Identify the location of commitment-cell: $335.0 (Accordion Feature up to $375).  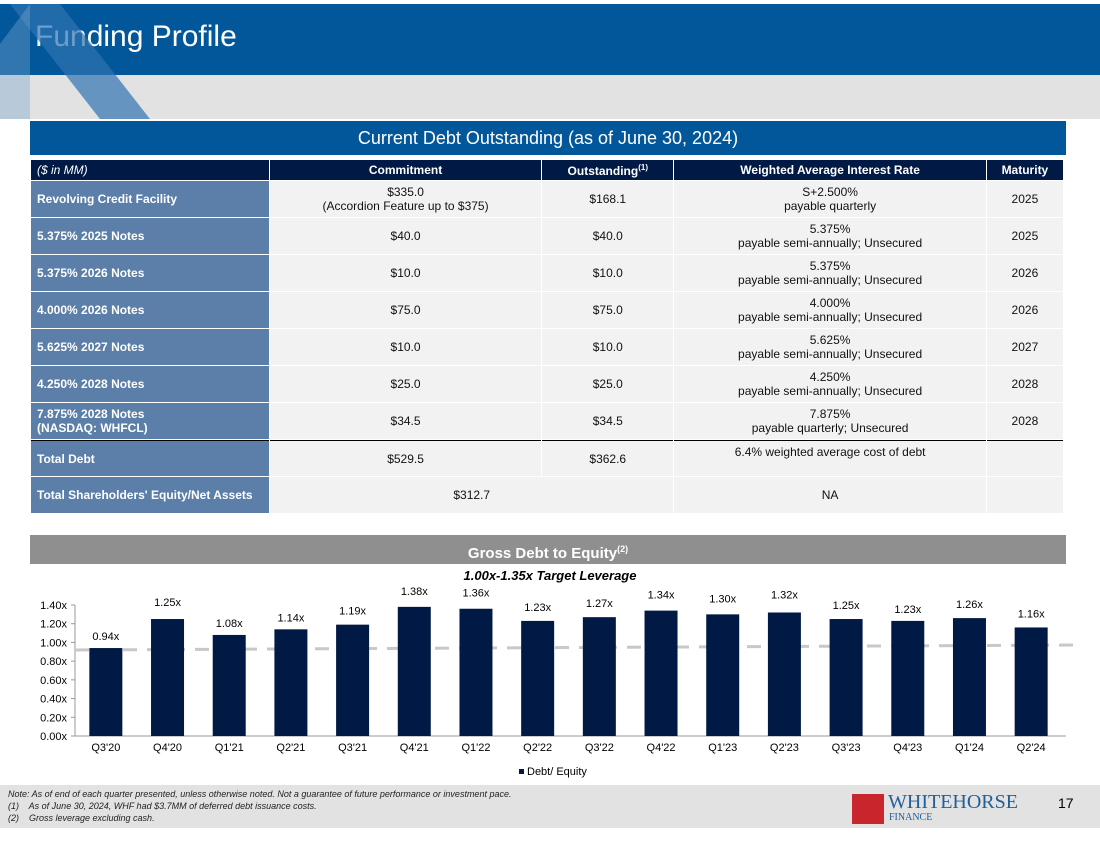
(406, 199).